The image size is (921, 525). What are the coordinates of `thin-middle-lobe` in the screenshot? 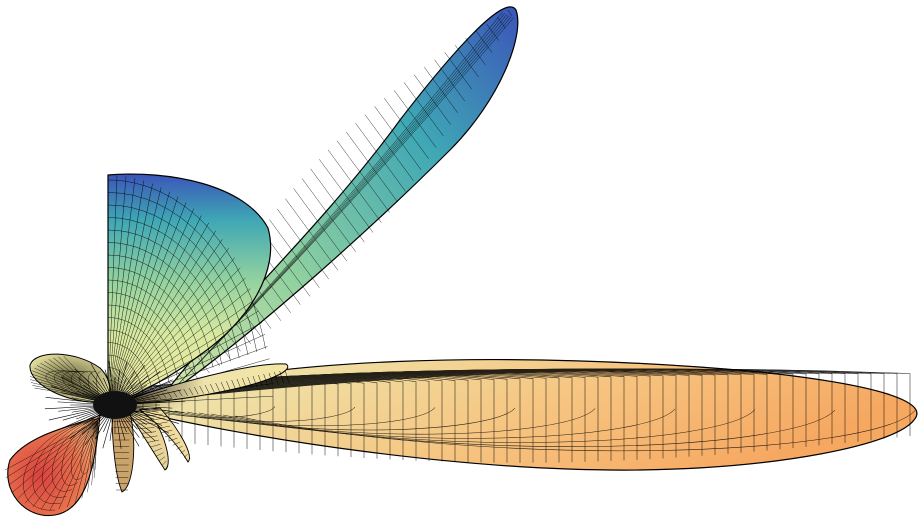 It's located at (204, 383).